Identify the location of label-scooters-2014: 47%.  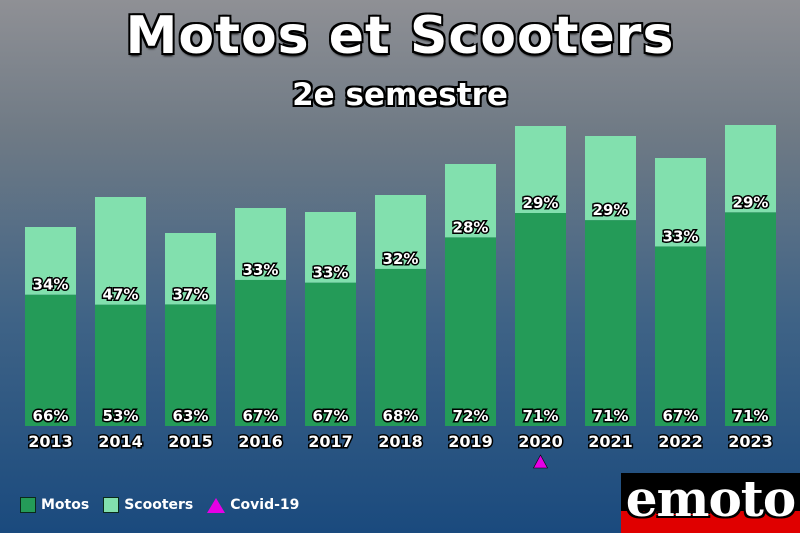
(121, 295).